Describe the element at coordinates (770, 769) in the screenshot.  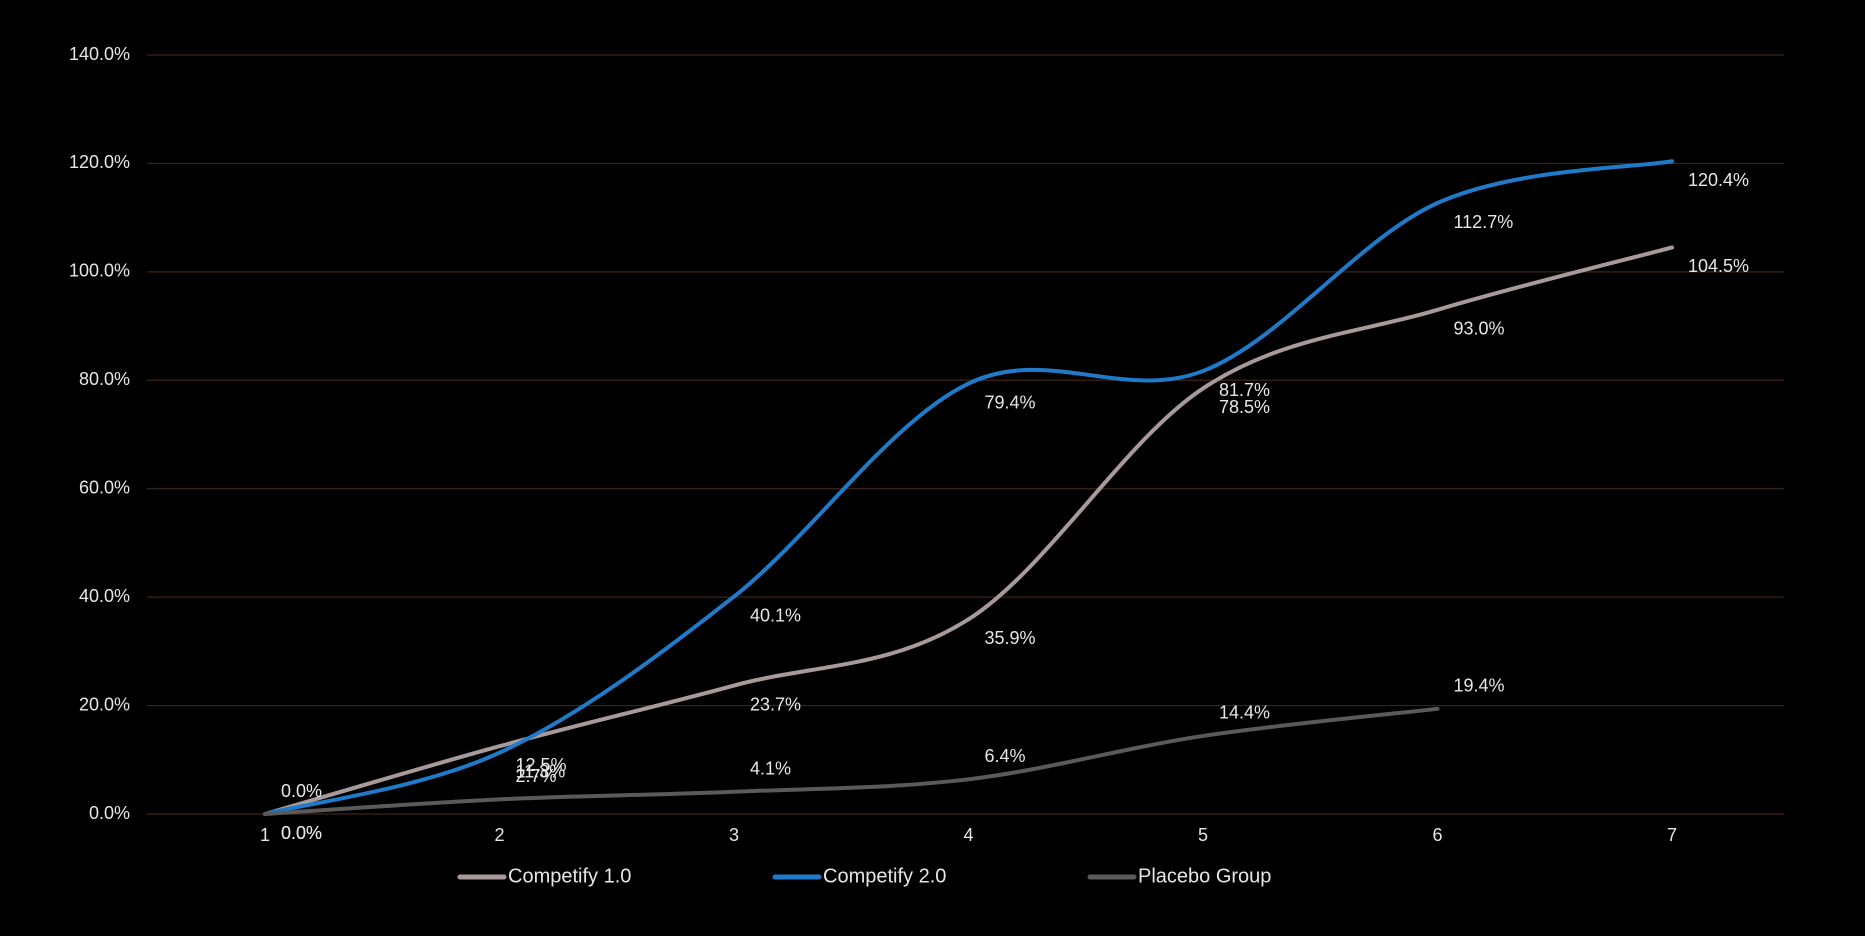
I see `data-label: 4.1%` at that location.